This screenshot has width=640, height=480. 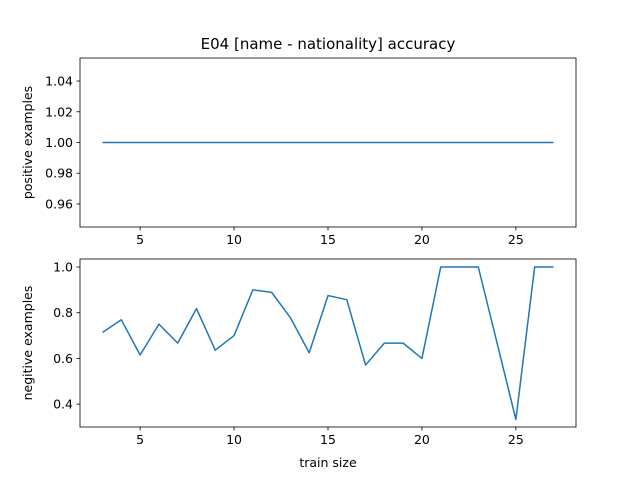 I want to click on neg-x-tick-label: 20, so click(x=422, y=439).